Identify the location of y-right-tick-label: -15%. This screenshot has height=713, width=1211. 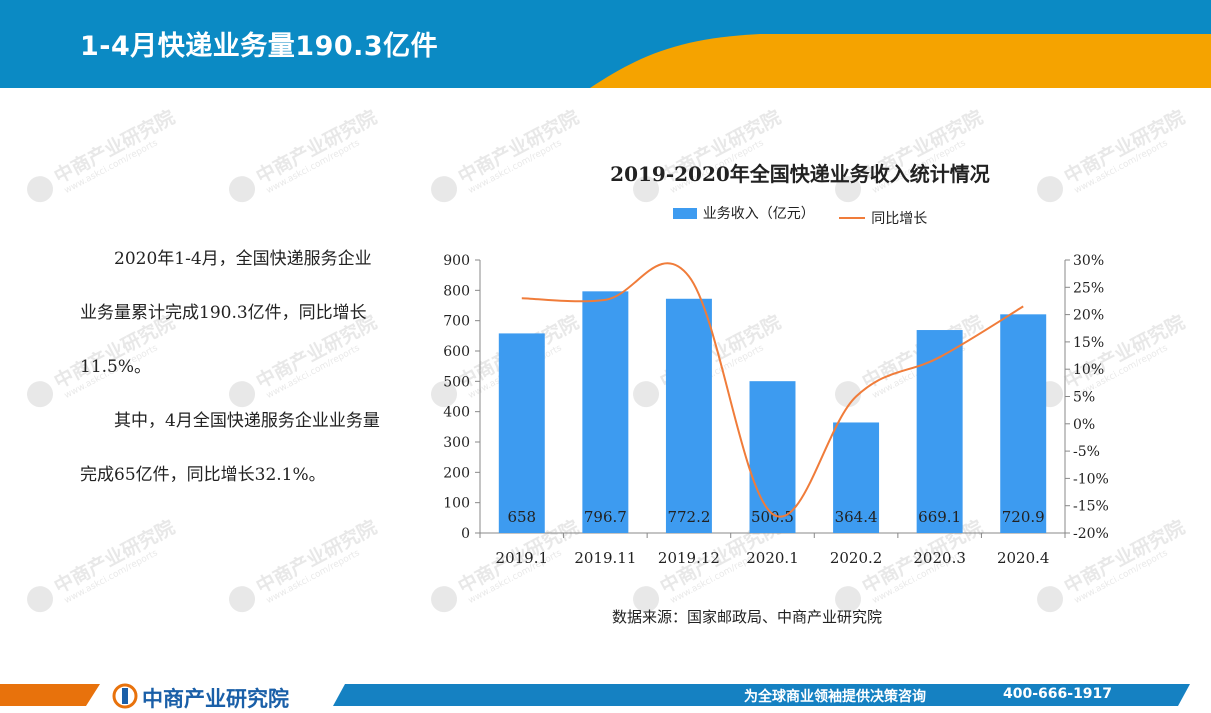
(1091, 507).